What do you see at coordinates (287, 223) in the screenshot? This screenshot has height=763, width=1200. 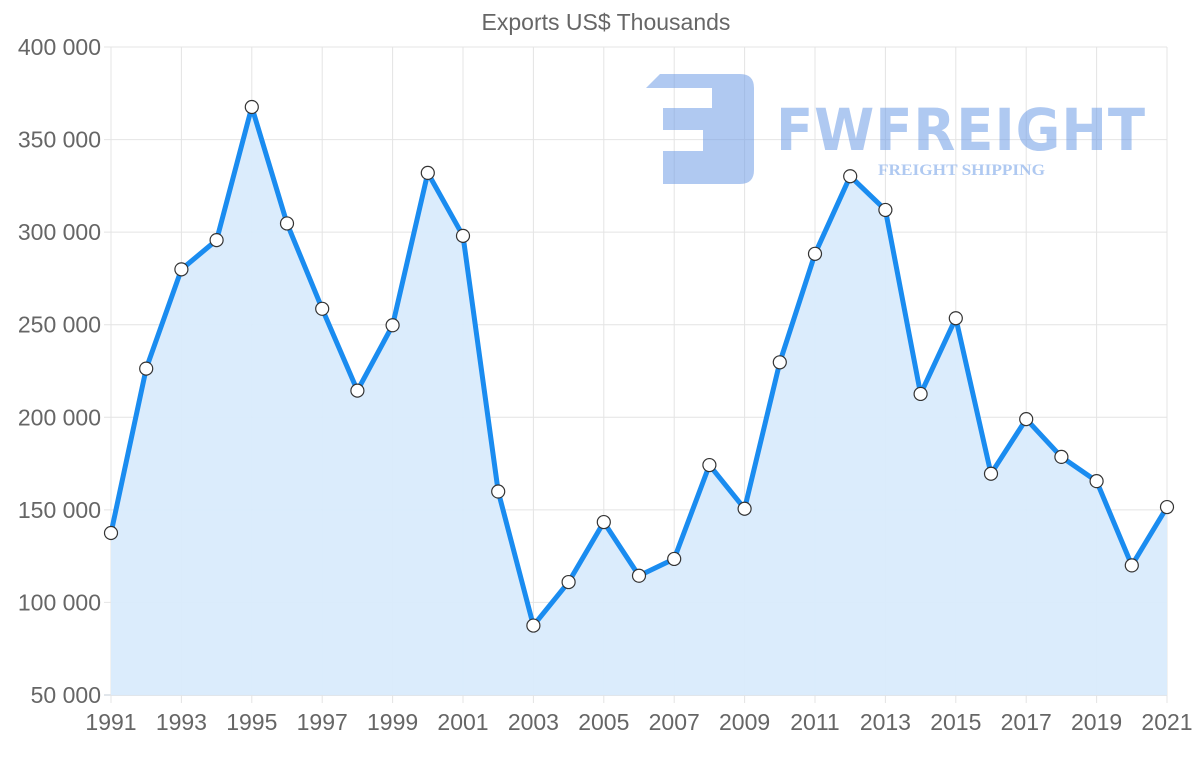 I see `data-point-1996` at bounding box center [287, 223].